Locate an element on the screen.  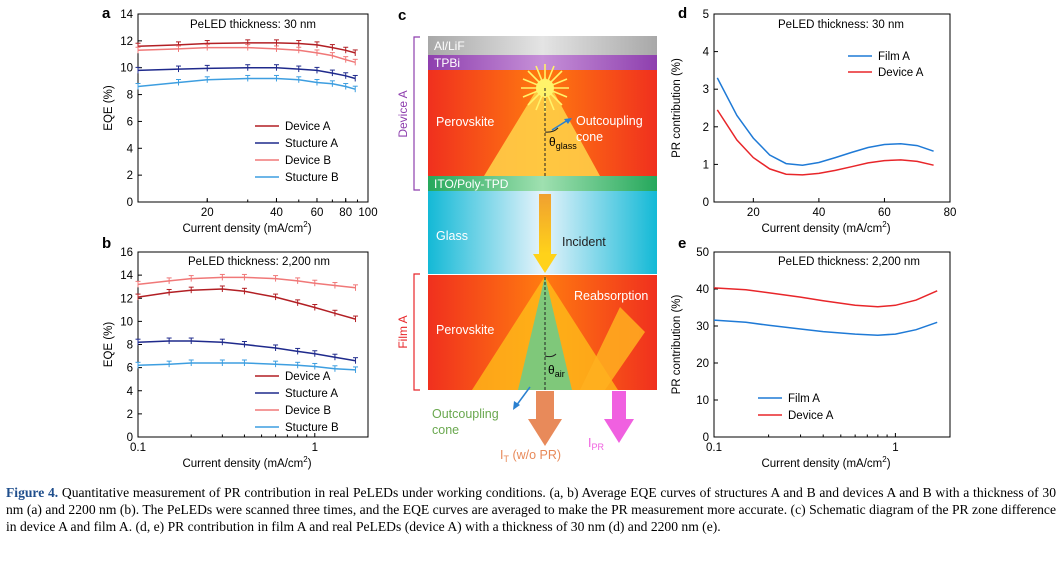
panel-letter-c: c is located at coordinates (402, 15).